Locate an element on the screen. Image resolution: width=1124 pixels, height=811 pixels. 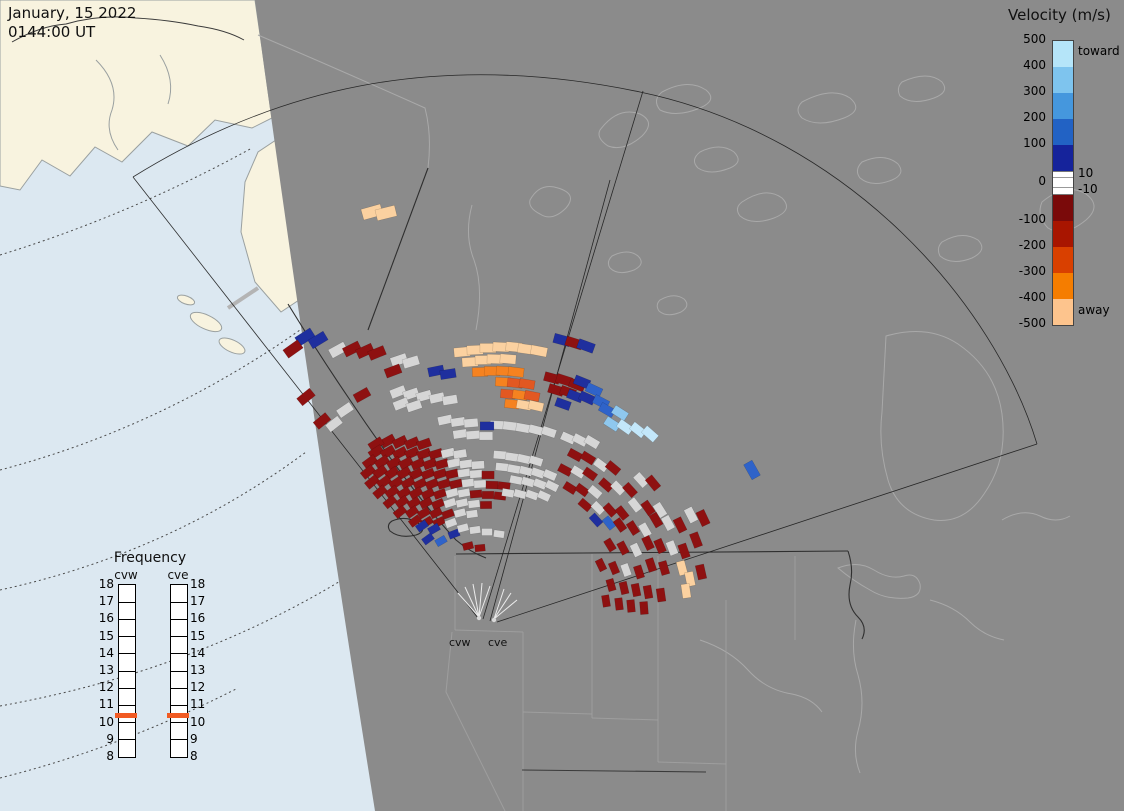
velocity-tick-label: 400 is located at coordinates (1034, 65).